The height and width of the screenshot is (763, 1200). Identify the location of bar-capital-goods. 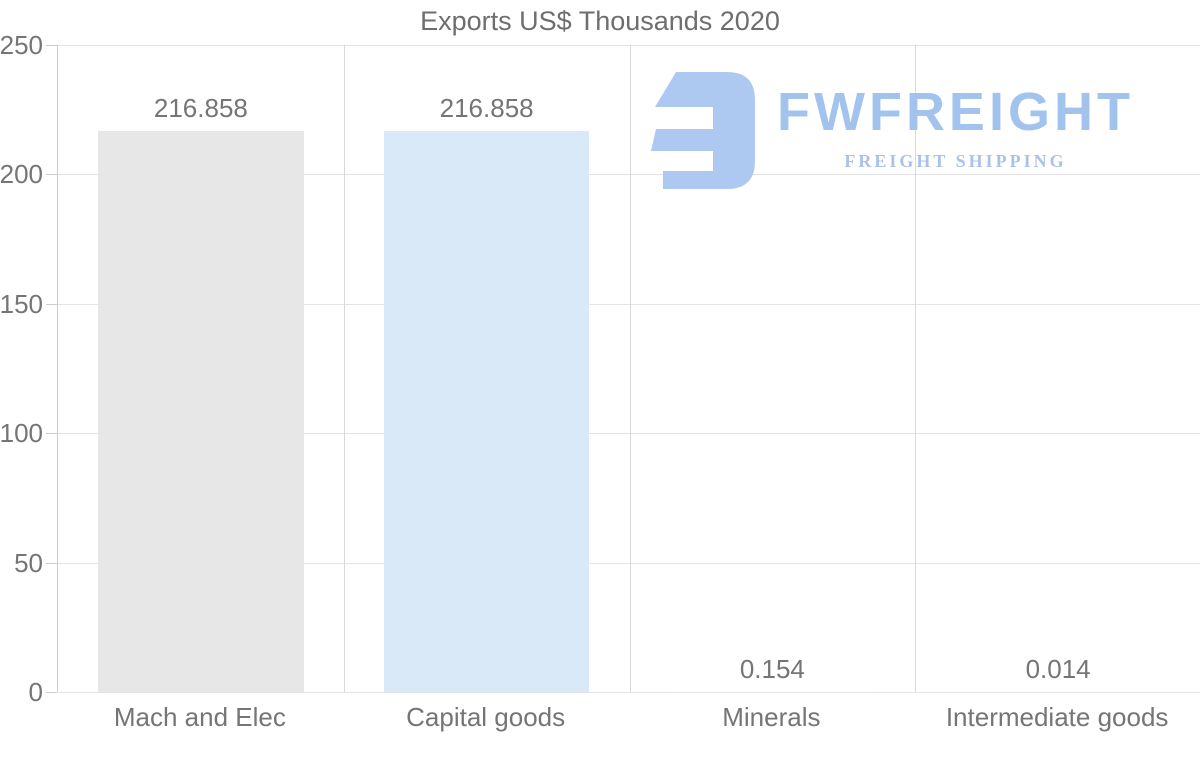
(486, 411).